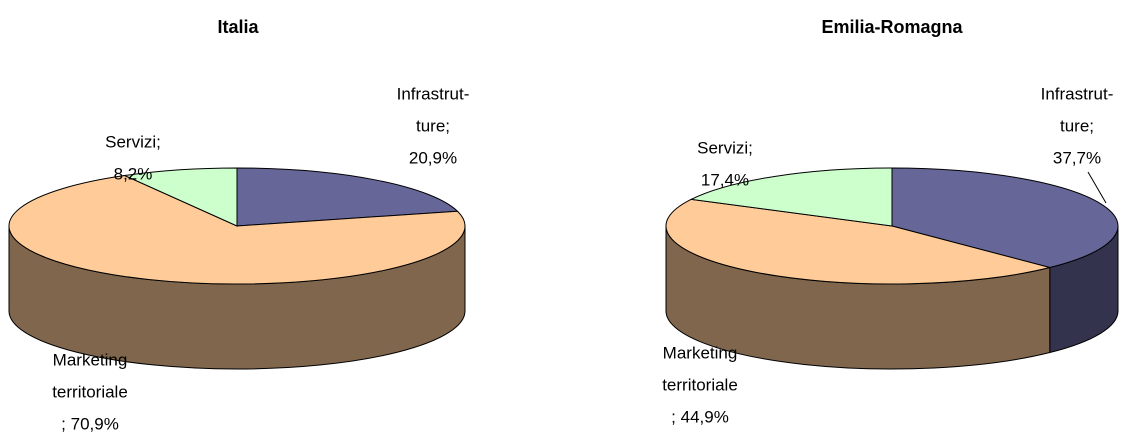 Image resolution: width=1140 pixels, height=439 pixels. Describe the element at coordinates (238, 27) in the screenshot. I see `chart-title: Italia` at that location.